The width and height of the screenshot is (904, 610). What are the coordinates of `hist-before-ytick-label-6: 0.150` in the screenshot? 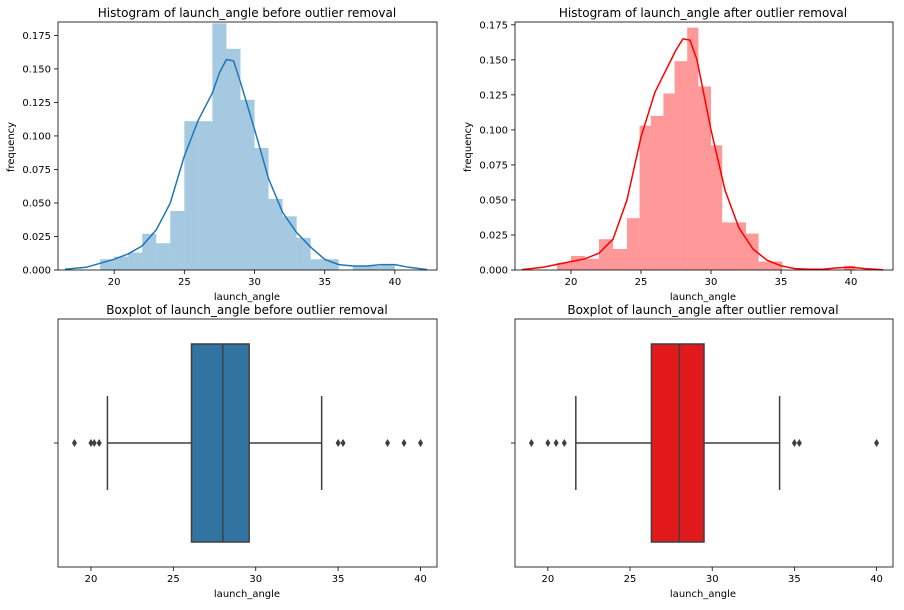 It's located at (36, 69).